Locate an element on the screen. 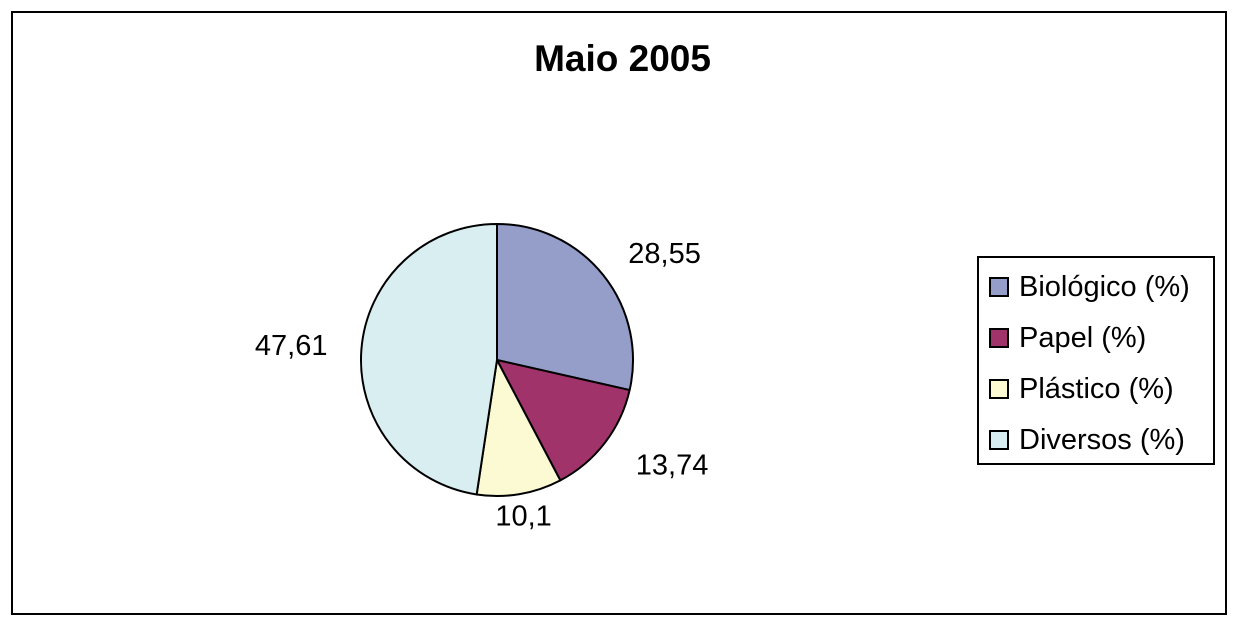 The image size is (1245, 629). pie-slice-plastico is located at coordinates (518, 428).